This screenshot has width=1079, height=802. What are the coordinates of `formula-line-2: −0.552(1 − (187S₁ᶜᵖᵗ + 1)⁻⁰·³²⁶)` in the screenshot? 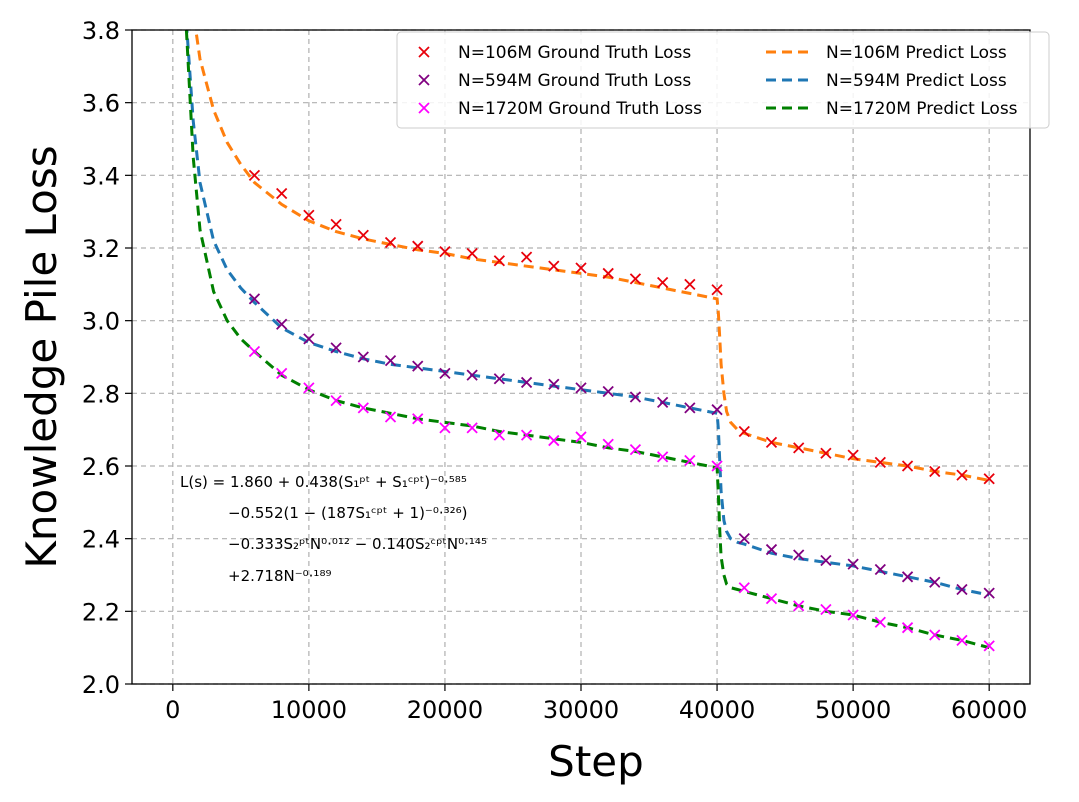 It's located at (348, 513).